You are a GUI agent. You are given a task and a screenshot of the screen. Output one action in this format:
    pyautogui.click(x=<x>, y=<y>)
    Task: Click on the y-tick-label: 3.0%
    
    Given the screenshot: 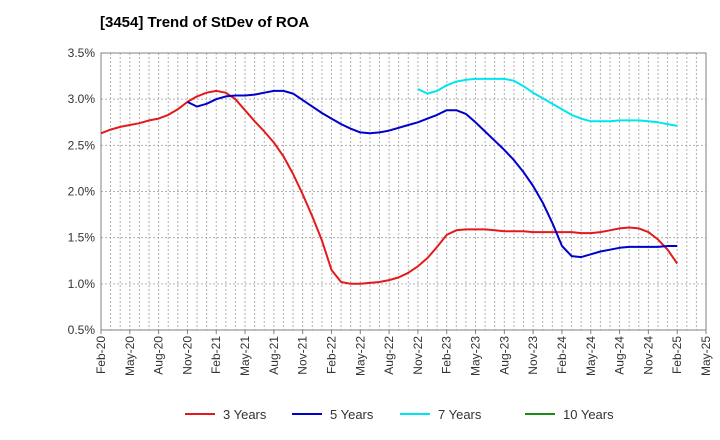 What is the action you would take?
    pyautogui.click(x=82, y=99)
    